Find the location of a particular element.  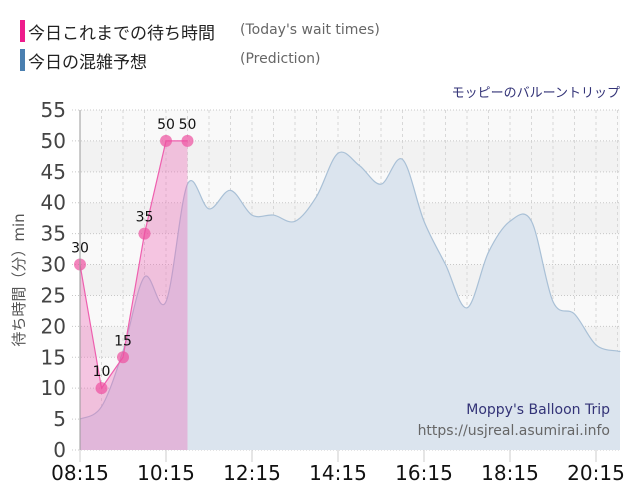

y-tick-label: 30 is located at coordinates (53, 265).